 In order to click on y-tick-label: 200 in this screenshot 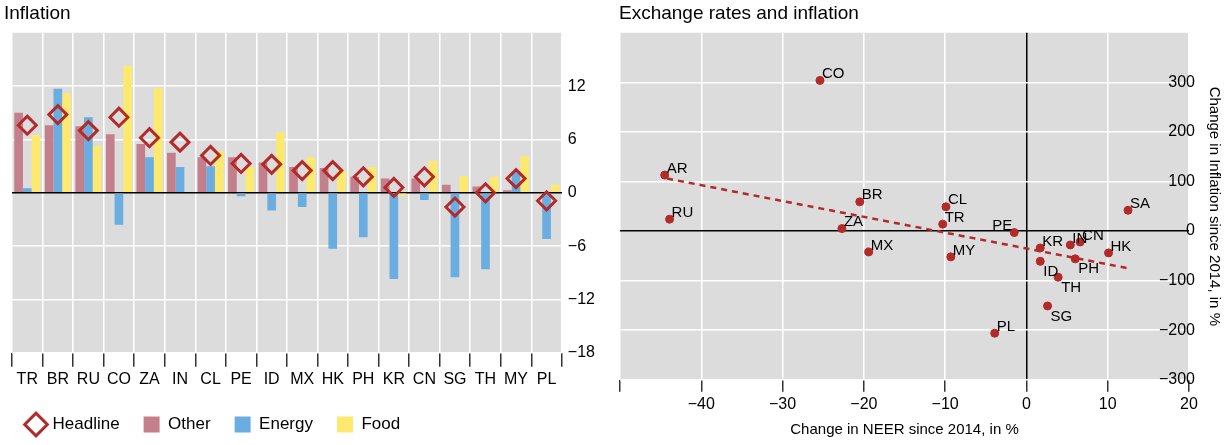, I will do `click(1182, 131)`.